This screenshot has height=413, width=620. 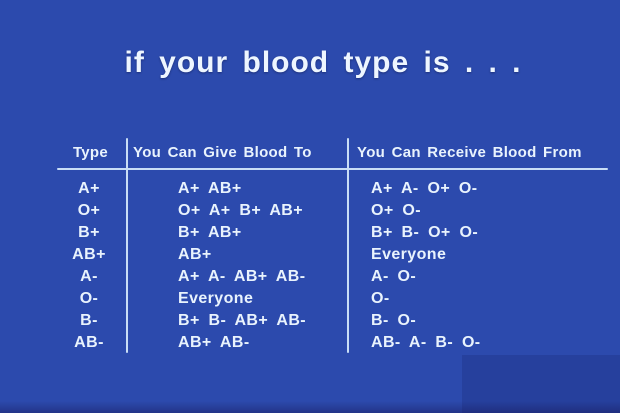 I want to click on cell-give-to: O+ A+ B+ AB+, so click(x=240, y=210).